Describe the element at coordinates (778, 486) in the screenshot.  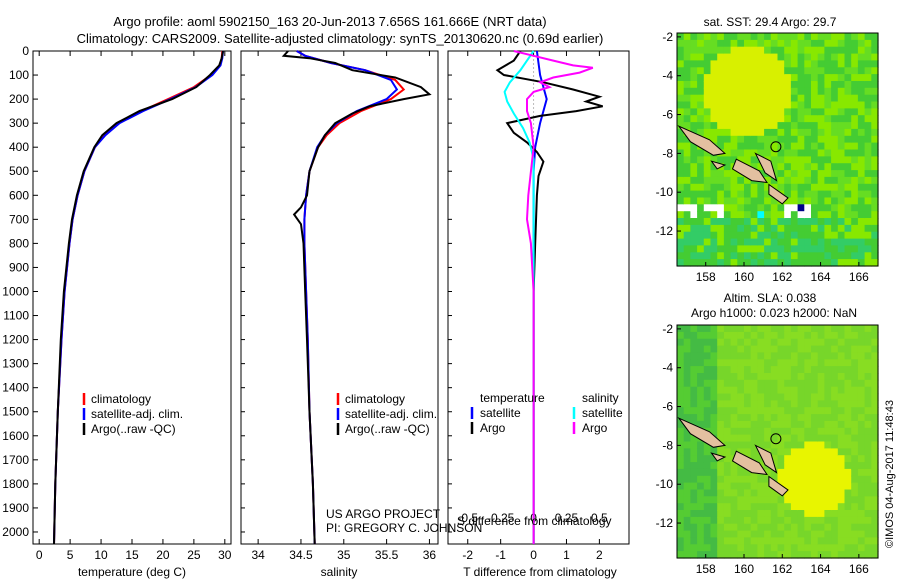
I see `island` at that location.